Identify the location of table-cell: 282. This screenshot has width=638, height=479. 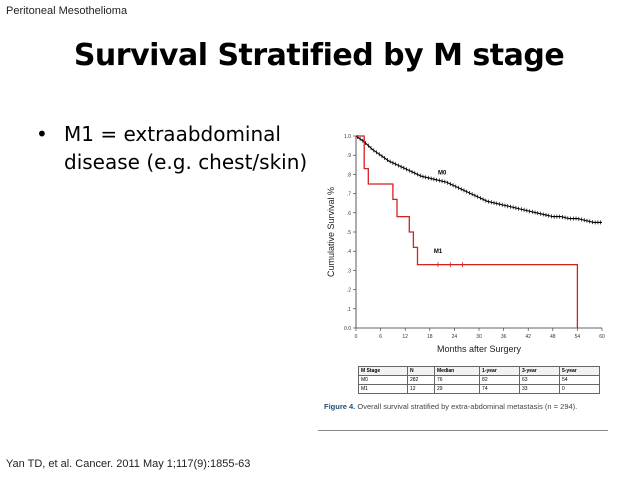
(421, 380).